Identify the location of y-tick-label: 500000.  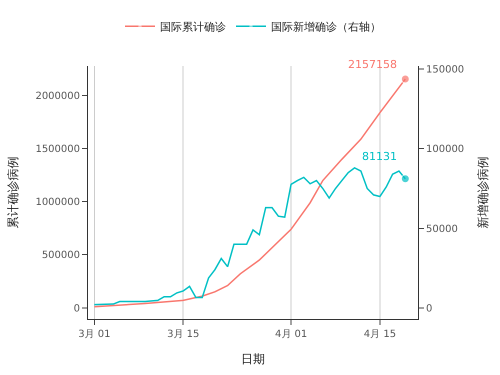
(61, 256).